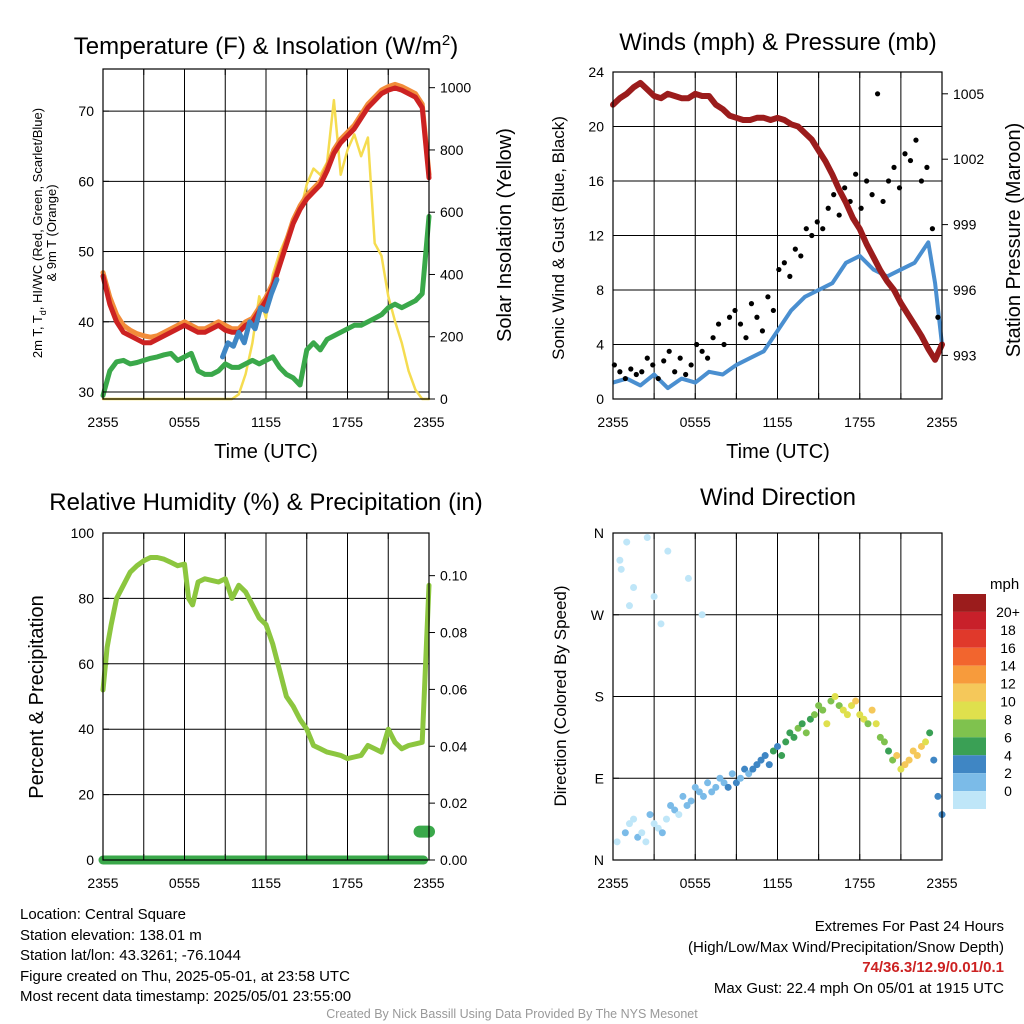 The height and width of the screenshot is (1024, 1024). What do you see at coordinates (1008, 791) in the screenshot?
I see `colorbar-label: 0` at bounding box center [1008, 791].